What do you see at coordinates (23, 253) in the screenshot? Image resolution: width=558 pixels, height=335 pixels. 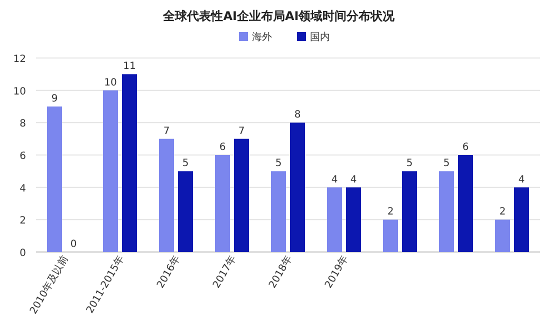 I see `y-tick-label: 0` at bounding box center [23, 253].